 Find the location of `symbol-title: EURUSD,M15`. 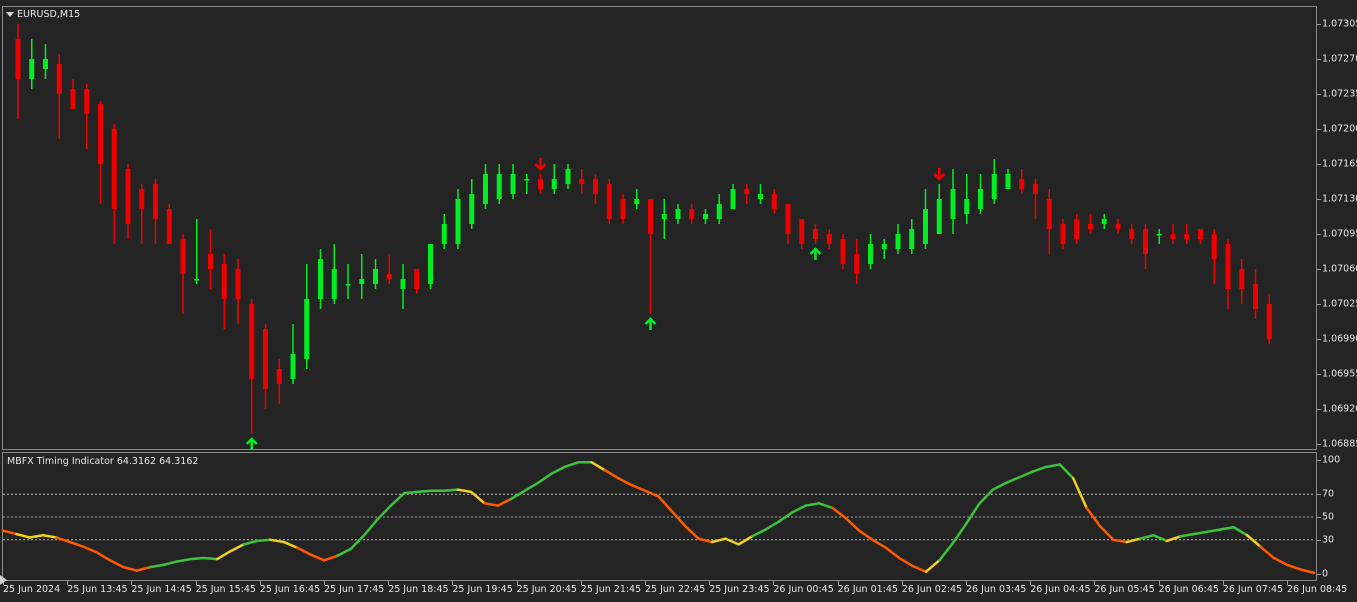

symbol-title: EURUSD,M15 is located at coordinates (43, 14).